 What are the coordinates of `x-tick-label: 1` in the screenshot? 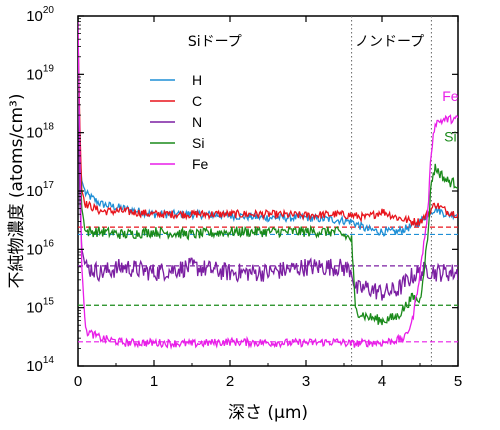 It's located at (154, 381).